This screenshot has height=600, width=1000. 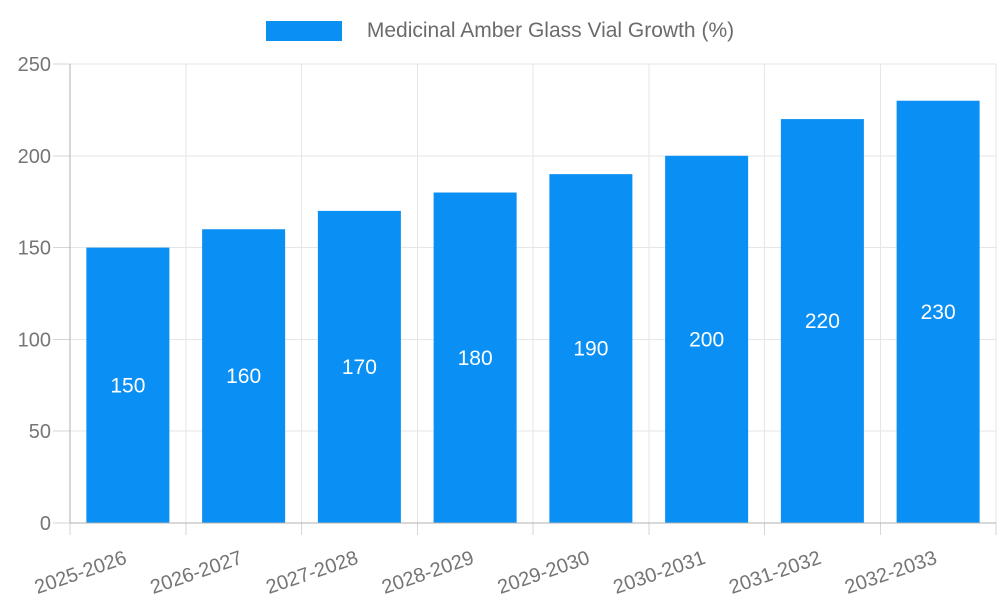 What do you see at coordinates (428, 573) in the screenshot?
I see `x-tick-label: 2028-2029` at bounding box center [428, 573].